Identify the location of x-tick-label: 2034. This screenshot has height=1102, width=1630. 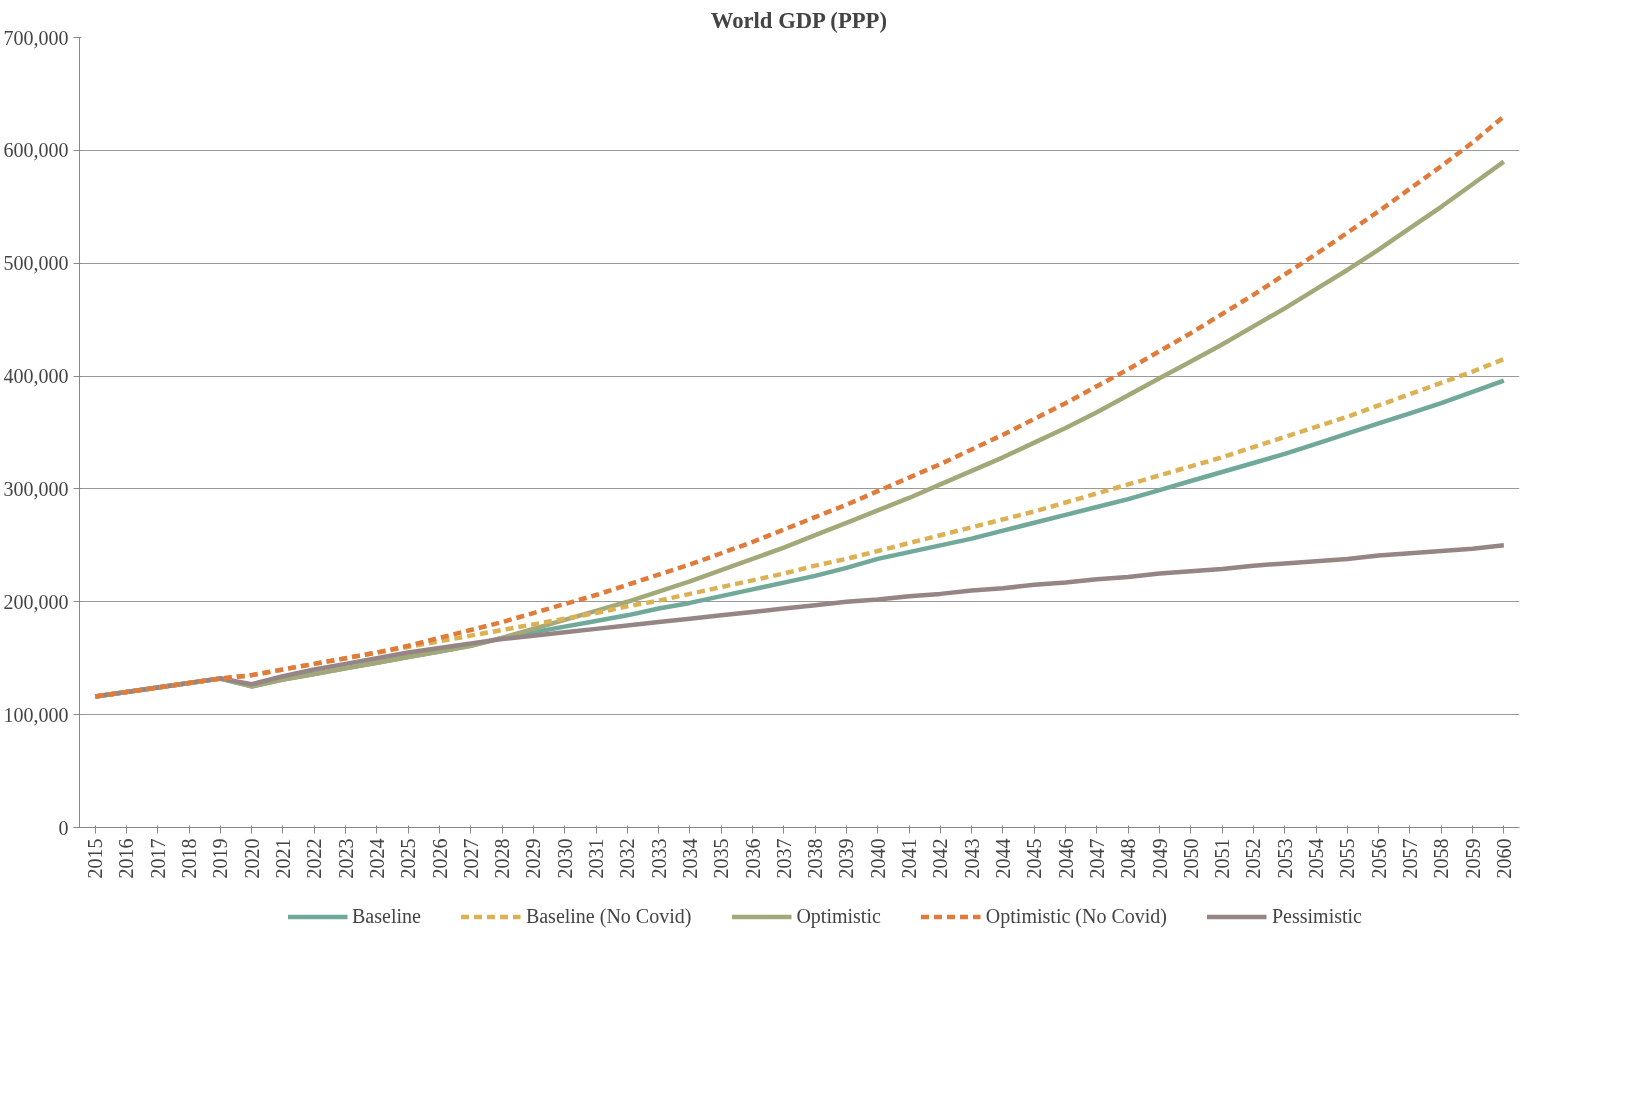
(689, 858).